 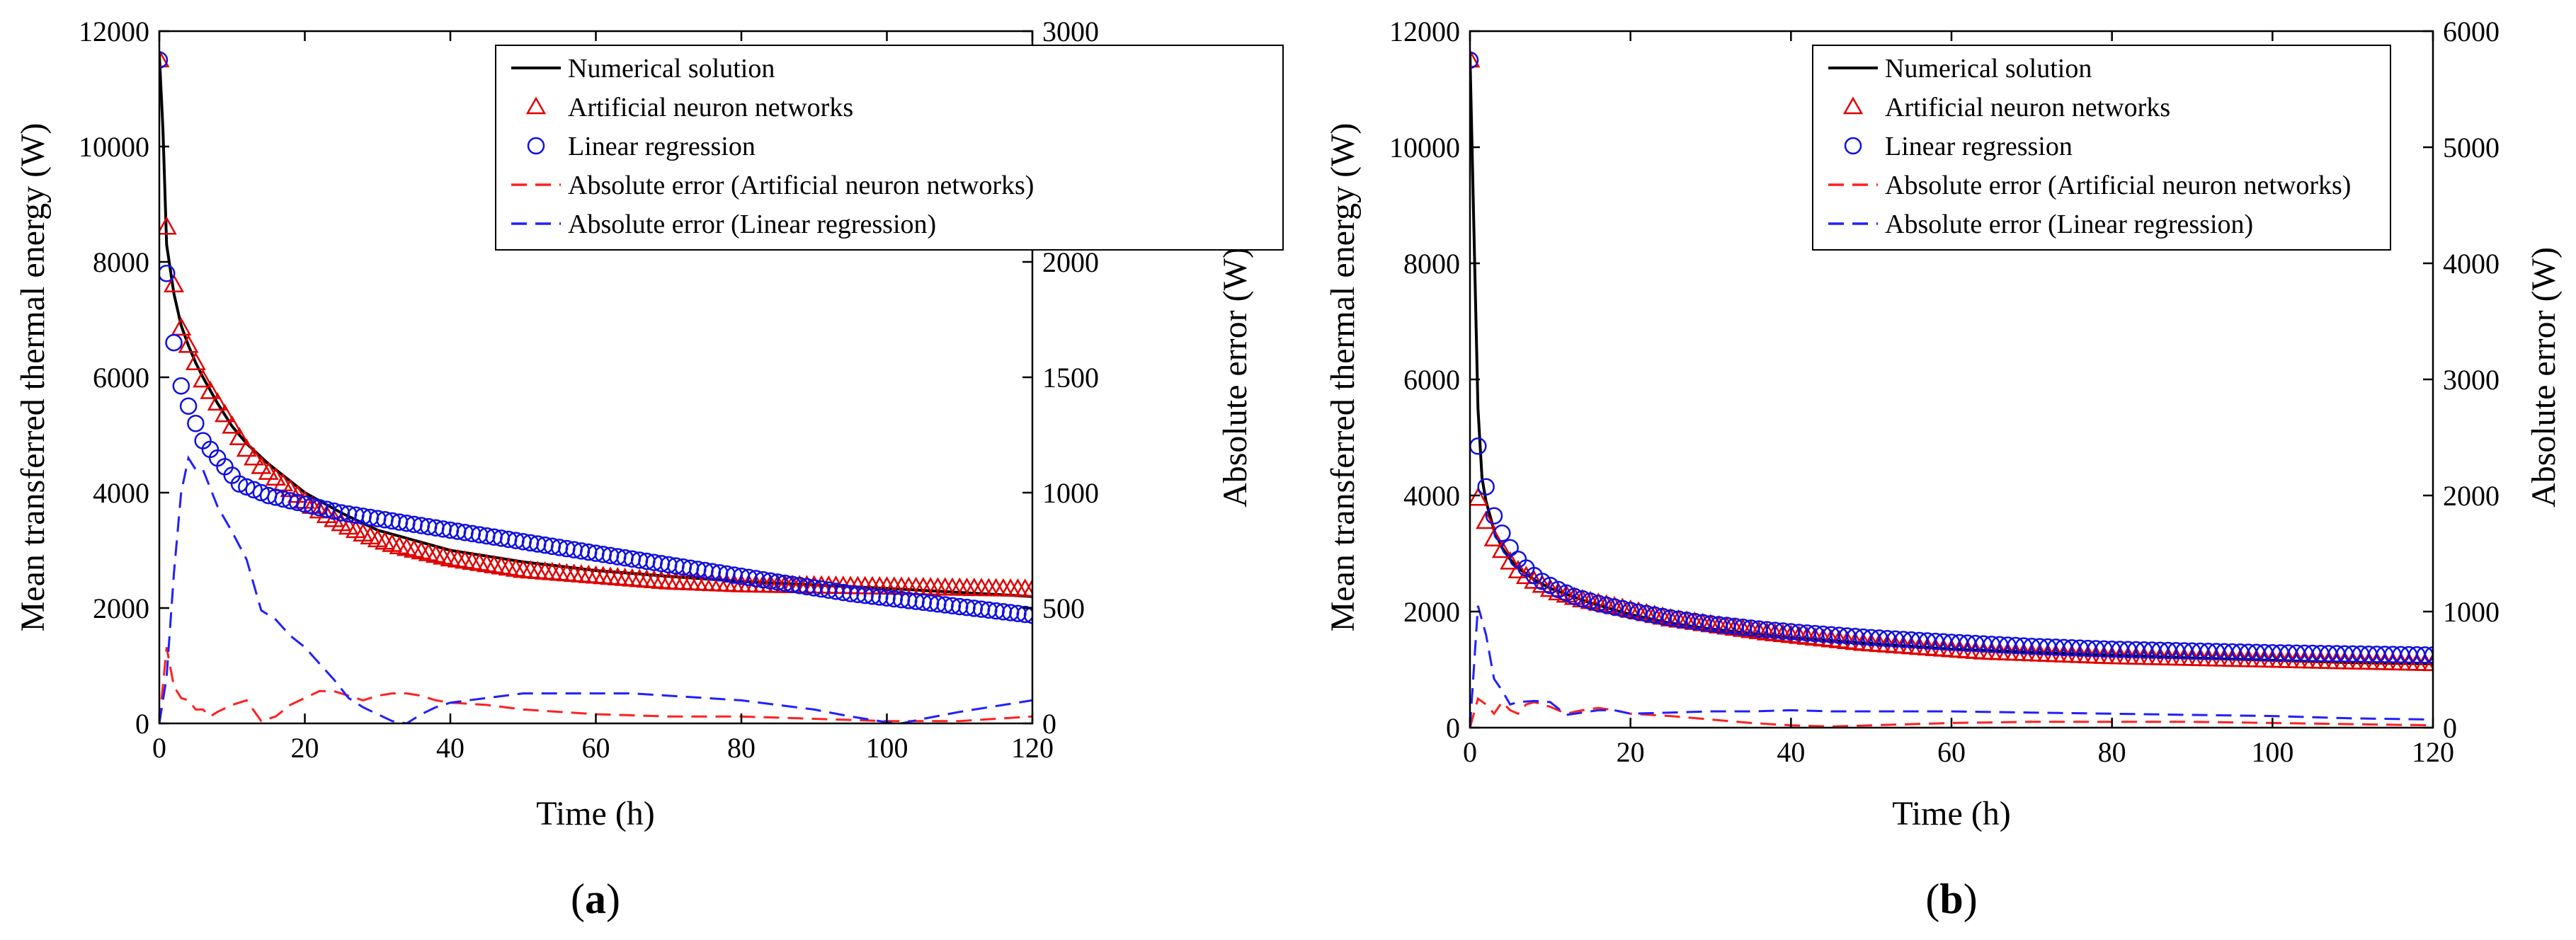 I want to click on y2-tick-label: 6000, so click(x=2471, y=32).